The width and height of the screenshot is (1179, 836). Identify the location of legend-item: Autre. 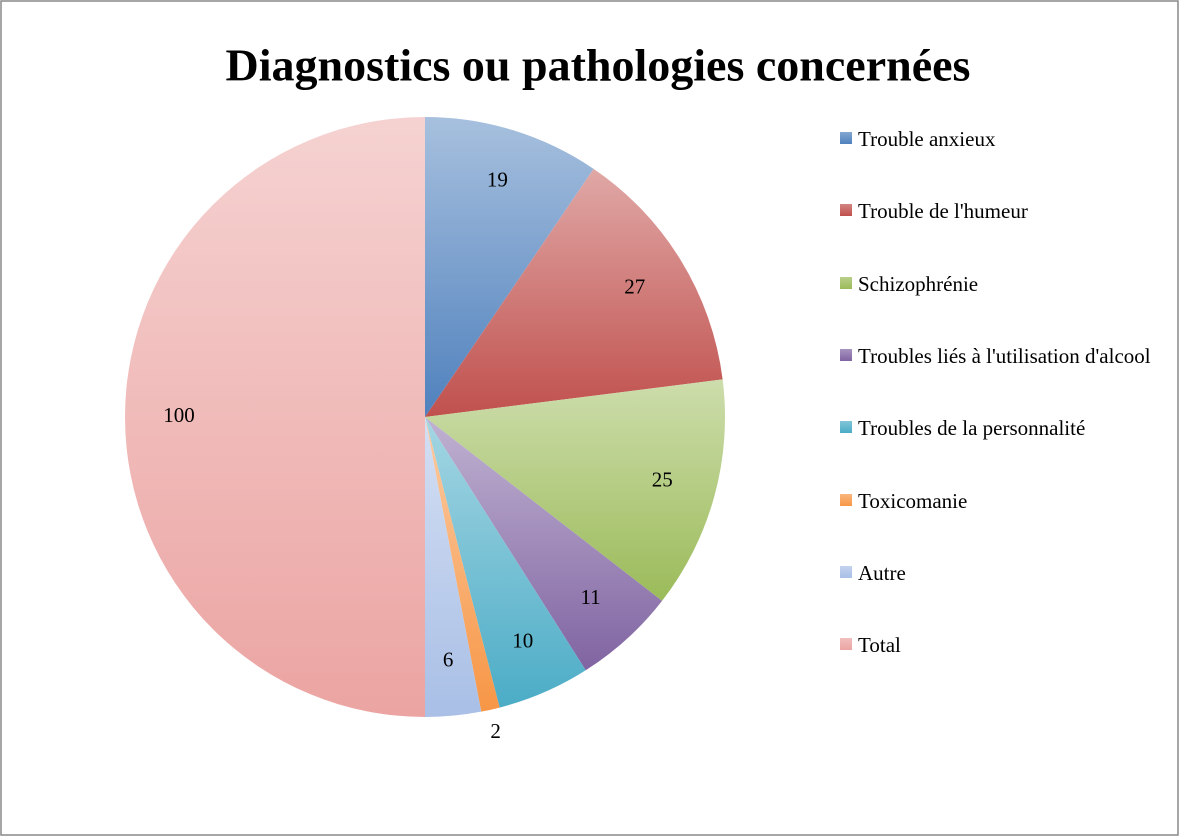
(1005, 573).